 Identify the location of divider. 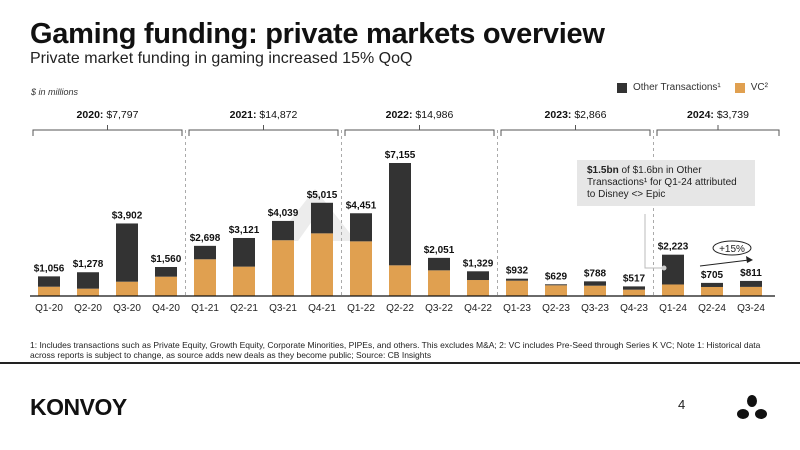
(400, 363).